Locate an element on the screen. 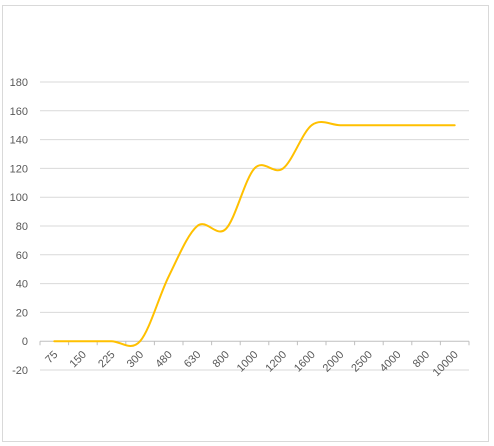 This screenshot has height=446, width=494. x-tick-label: 1600 is located at coordinates (305, 362).